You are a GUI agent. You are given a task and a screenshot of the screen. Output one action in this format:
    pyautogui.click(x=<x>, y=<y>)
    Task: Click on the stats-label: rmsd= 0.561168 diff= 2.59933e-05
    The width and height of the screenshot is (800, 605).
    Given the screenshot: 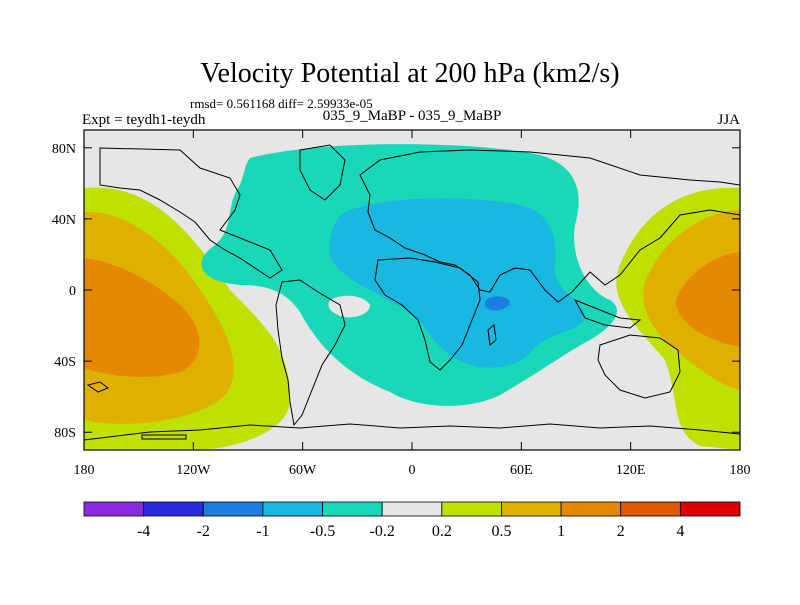 What is the action you would take?
    pyautogui.click(x=281, y=103)
    